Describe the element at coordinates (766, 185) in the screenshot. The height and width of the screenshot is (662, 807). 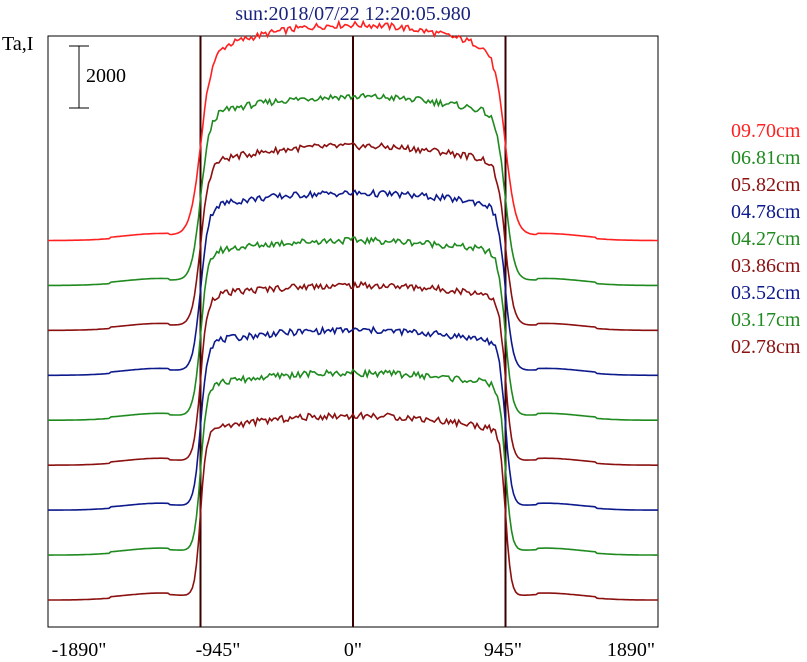
I see `legend-item: 05.82cm` at that location.